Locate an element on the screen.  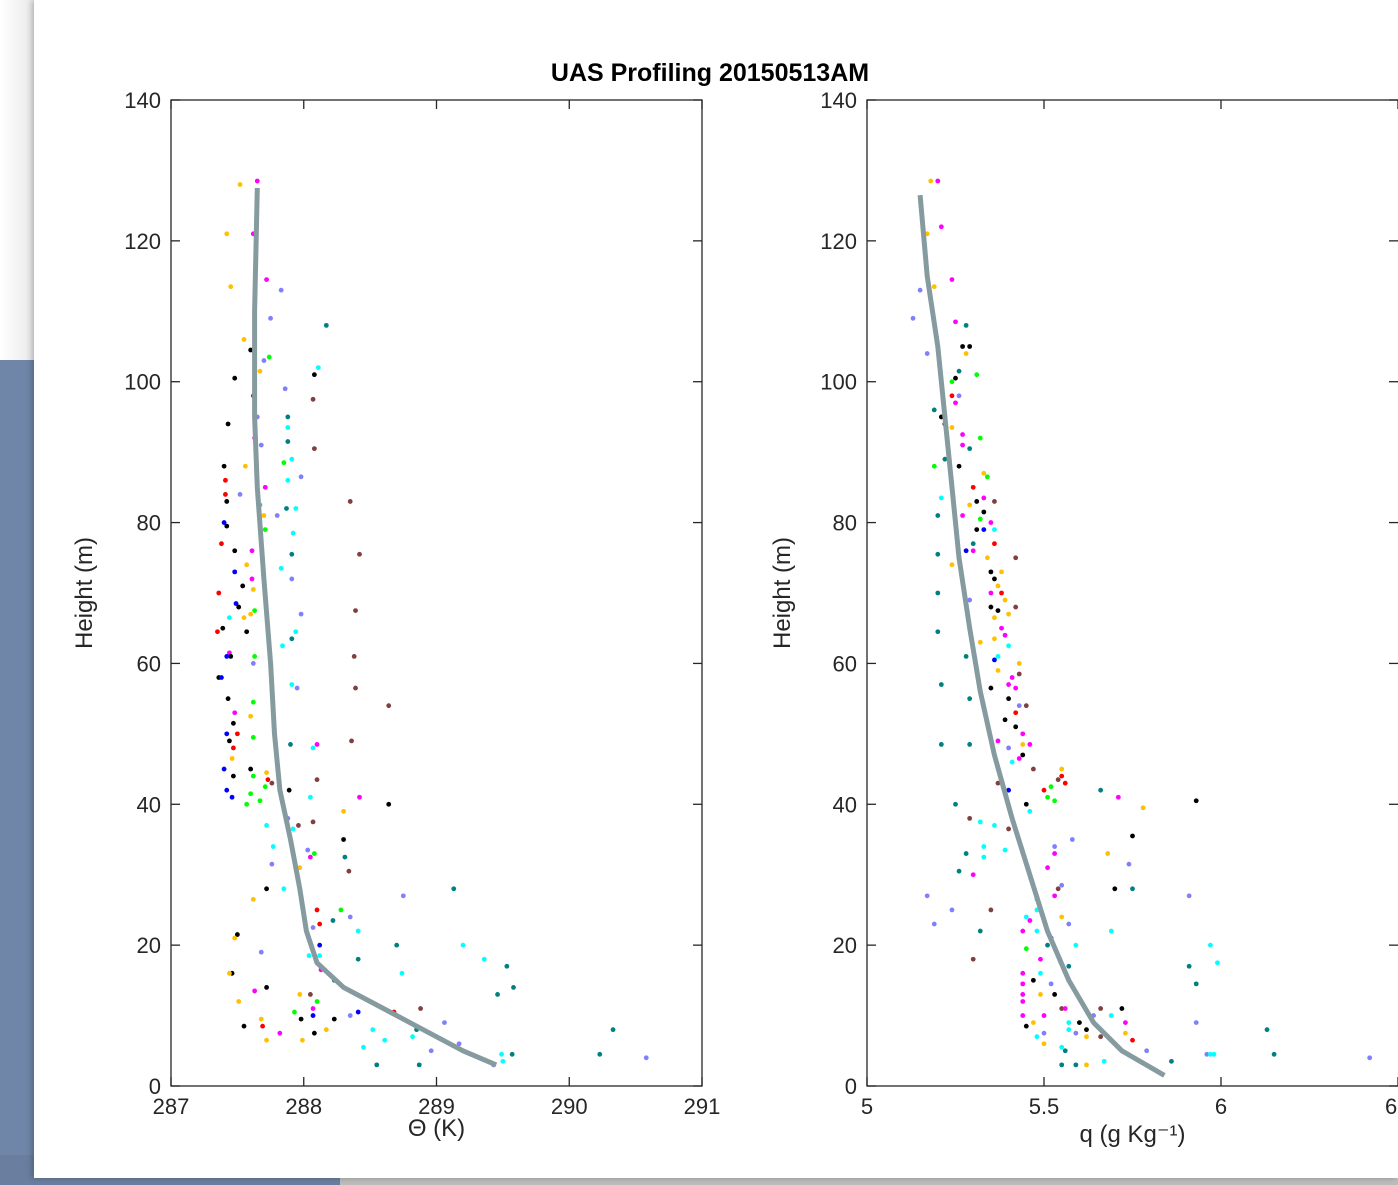
x-tick-label: 5.5 is located at coordinates (1044, 1106).